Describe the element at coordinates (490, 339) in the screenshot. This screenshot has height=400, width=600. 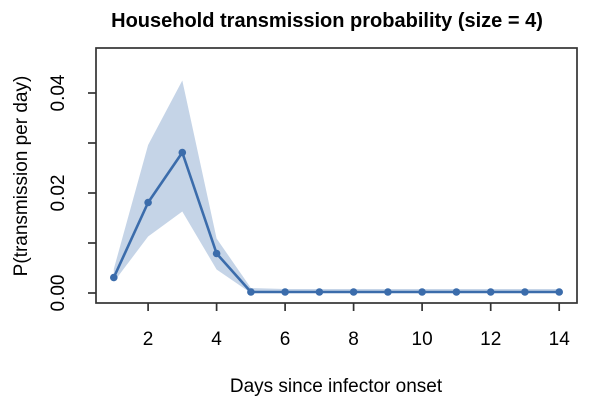
I see `x-tick-label: 12` at that location.